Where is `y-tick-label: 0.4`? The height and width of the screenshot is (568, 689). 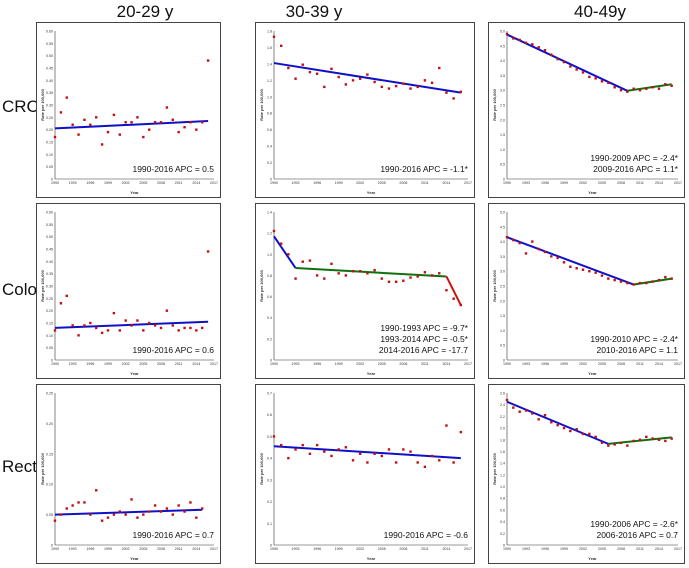
y-tick-label: 0.4 is located at coordinates (269, 147).